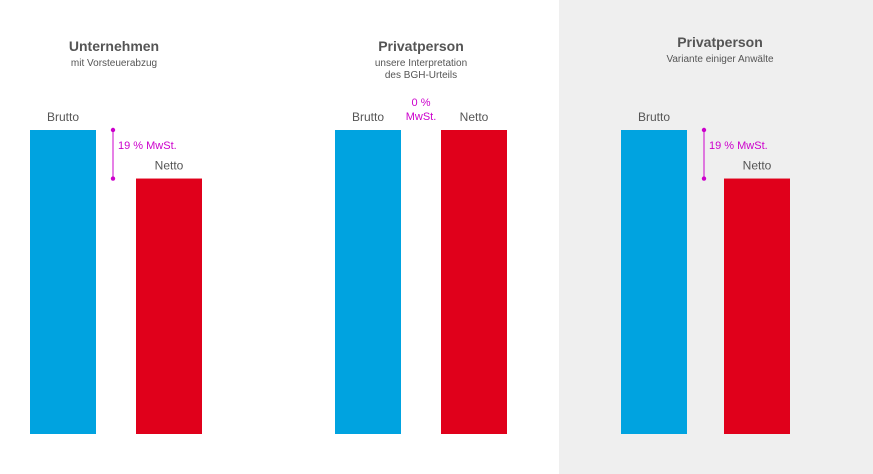 This screenshot has width=873, height=474. Describe the element at coordinates (114, 63) in the screenshot. I see `panel-subtitle: mit Vorsteuerabzug` at that location.